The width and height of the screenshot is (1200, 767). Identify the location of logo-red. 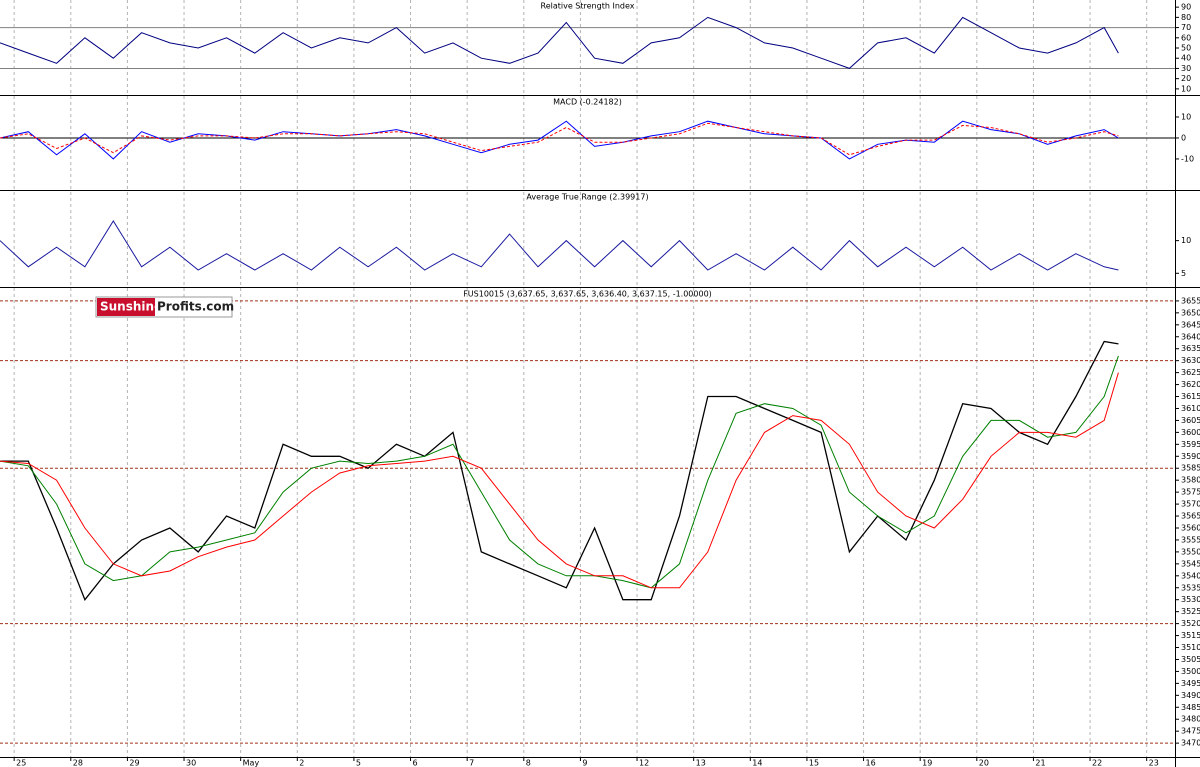
(126, 307).